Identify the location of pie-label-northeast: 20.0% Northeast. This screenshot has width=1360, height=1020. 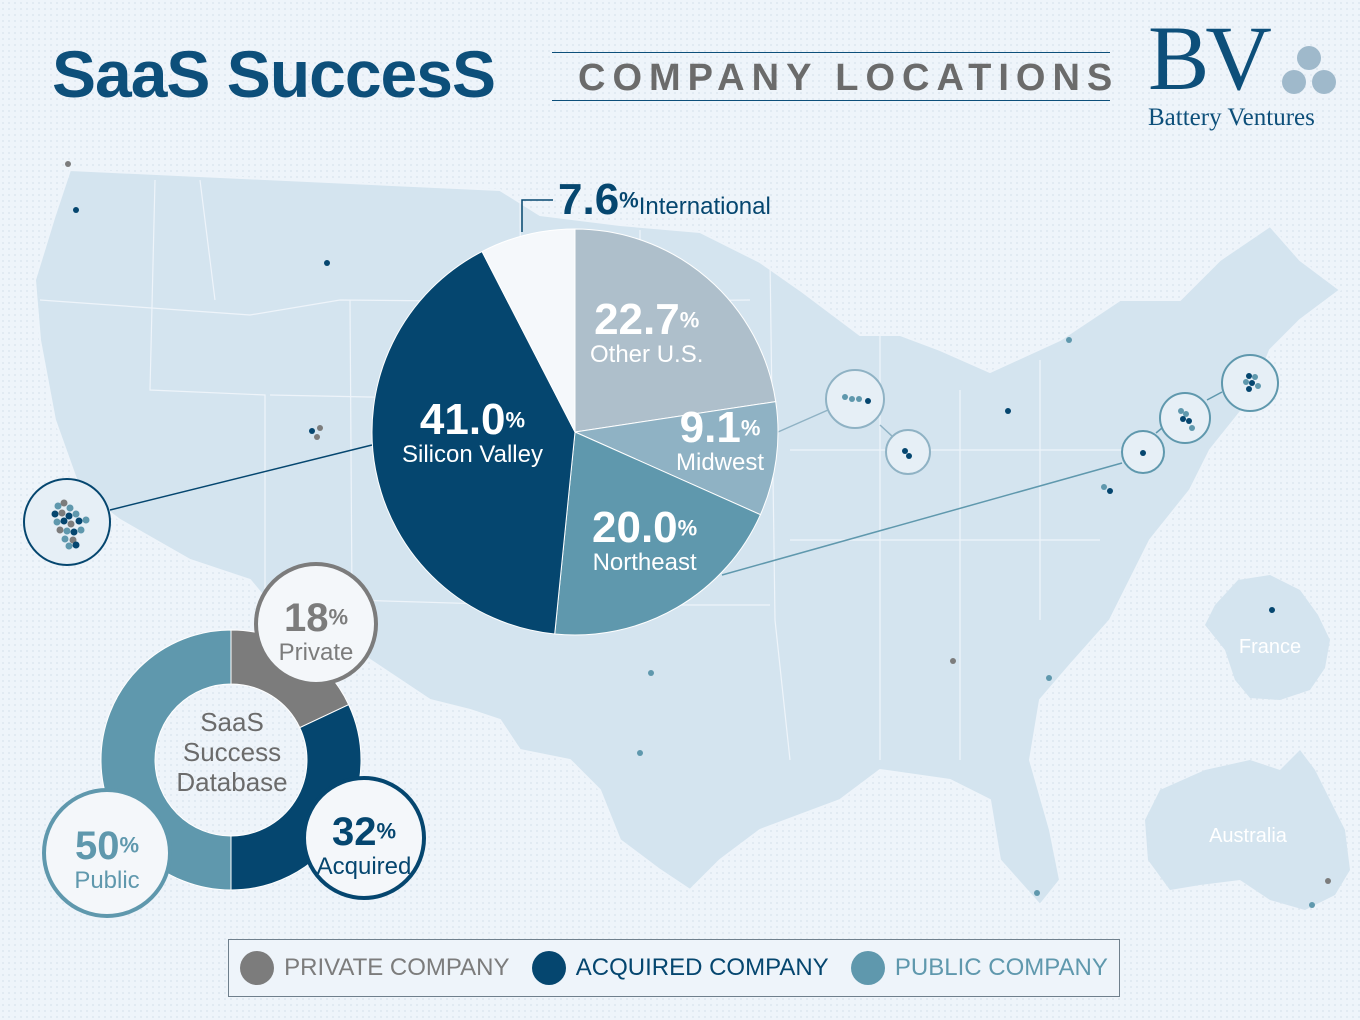
(644, 541).